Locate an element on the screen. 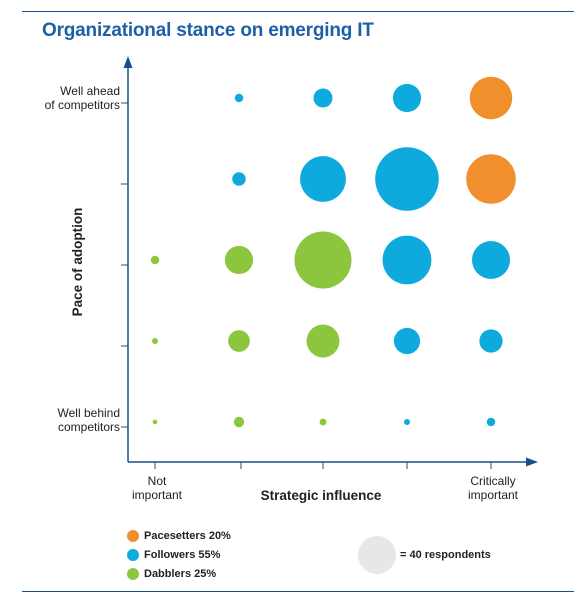 The image size is (583, 600). size-key-label: = 40 respondents is located at coordinates (445, 555).